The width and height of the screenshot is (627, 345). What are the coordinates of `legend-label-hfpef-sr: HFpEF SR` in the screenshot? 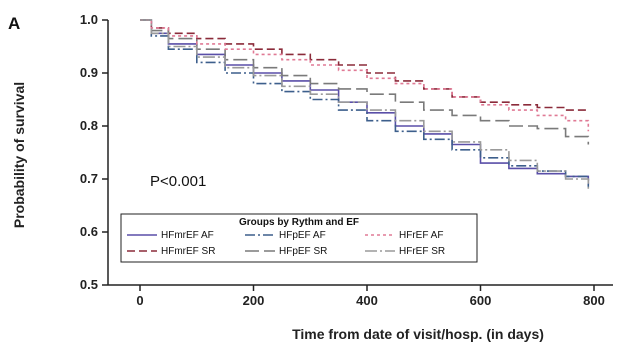 It's located at (303, 251).